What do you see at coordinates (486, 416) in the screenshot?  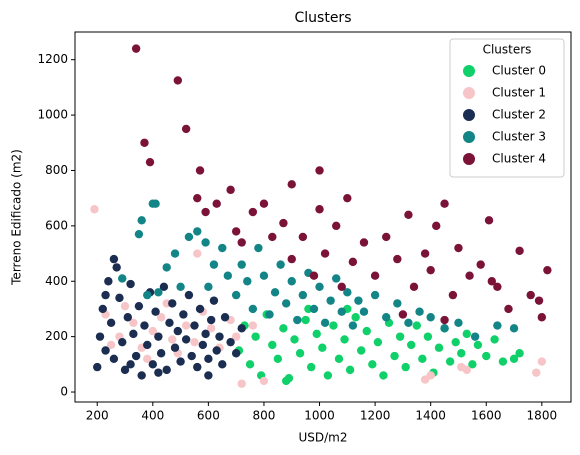 I see `x-tick-label: 1600` at bounding box center [486, 416].